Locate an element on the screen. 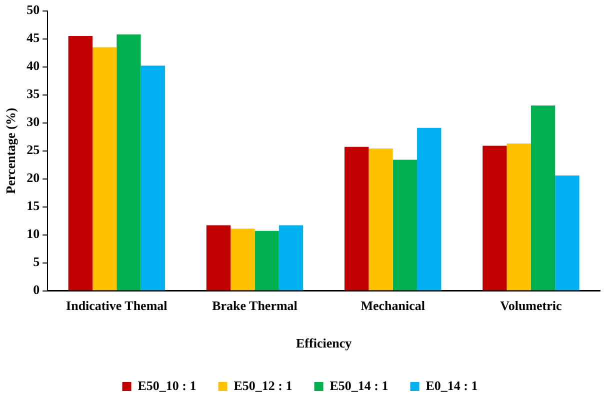  y-tick-label: 25 is located at coordinates (33, 150).